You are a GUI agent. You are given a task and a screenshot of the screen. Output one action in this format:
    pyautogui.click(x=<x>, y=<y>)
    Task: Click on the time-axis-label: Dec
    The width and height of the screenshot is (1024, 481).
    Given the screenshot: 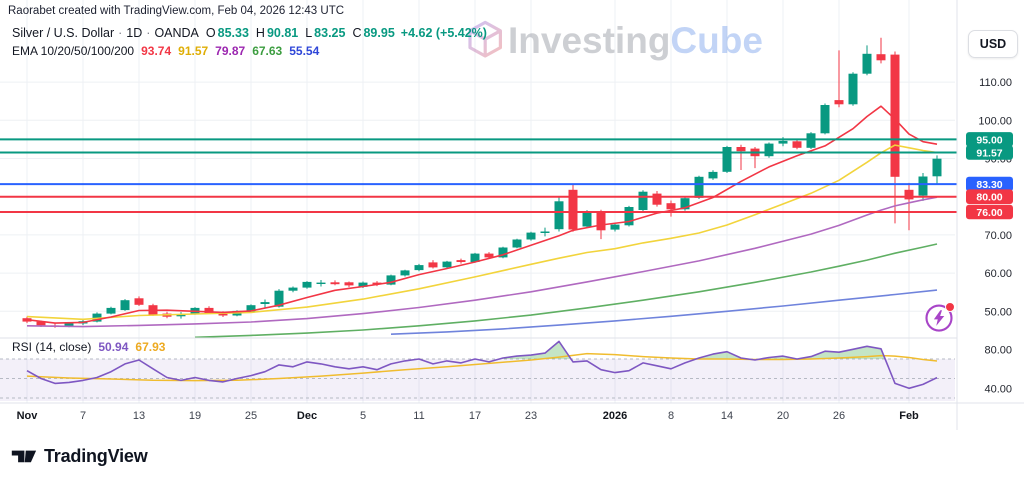 What is the action you would take?
    pyautogui.click(x=307, y=416)
    